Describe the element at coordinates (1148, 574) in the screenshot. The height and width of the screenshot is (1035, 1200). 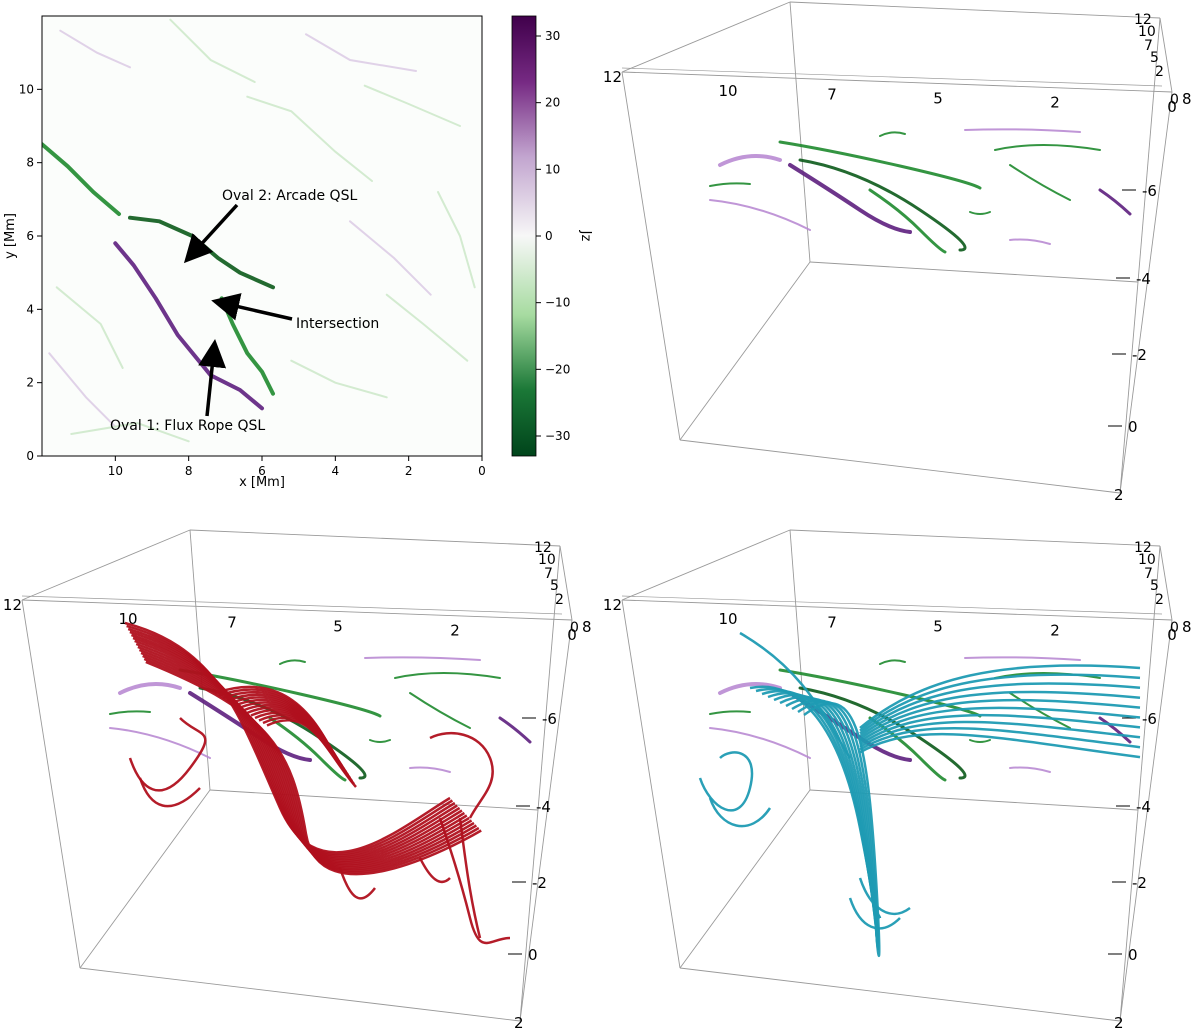
I see `corner-axis-tick-label: 7` at that location.